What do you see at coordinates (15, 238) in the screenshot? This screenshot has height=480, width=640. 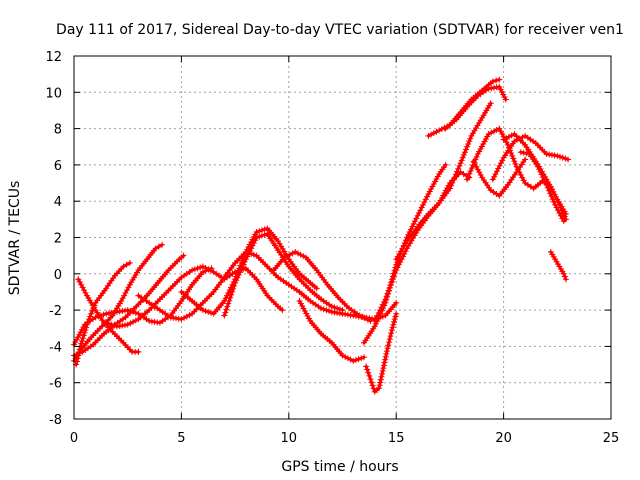 I see `y-axis-label: SDTVAR / TECUs` at bounding box center [15, 238].